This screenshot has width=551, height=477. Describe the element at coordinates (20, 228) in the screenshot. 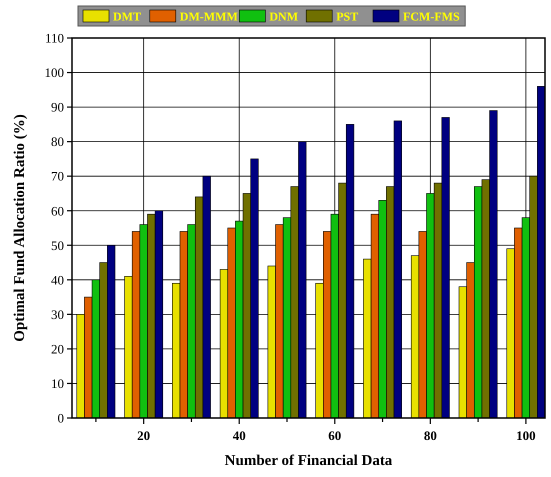

I see `y-axis-title: Optimal Fund Allocation Ratio (%)` at that location.